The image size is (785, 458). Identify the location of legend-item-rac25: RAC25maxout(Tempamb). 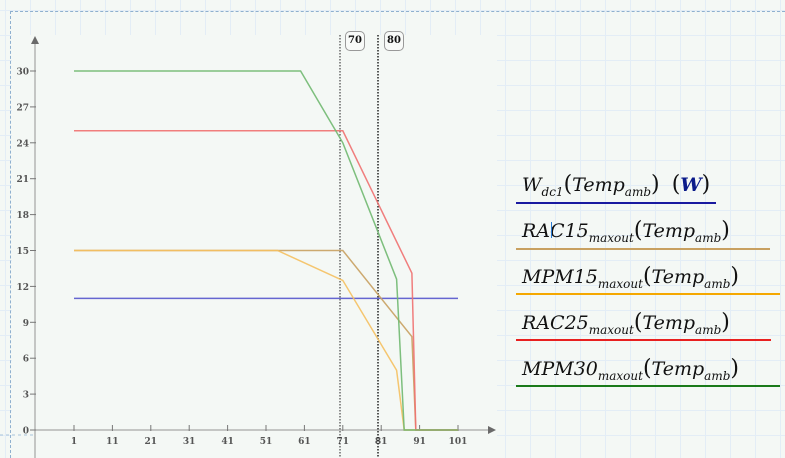
(649, 329).